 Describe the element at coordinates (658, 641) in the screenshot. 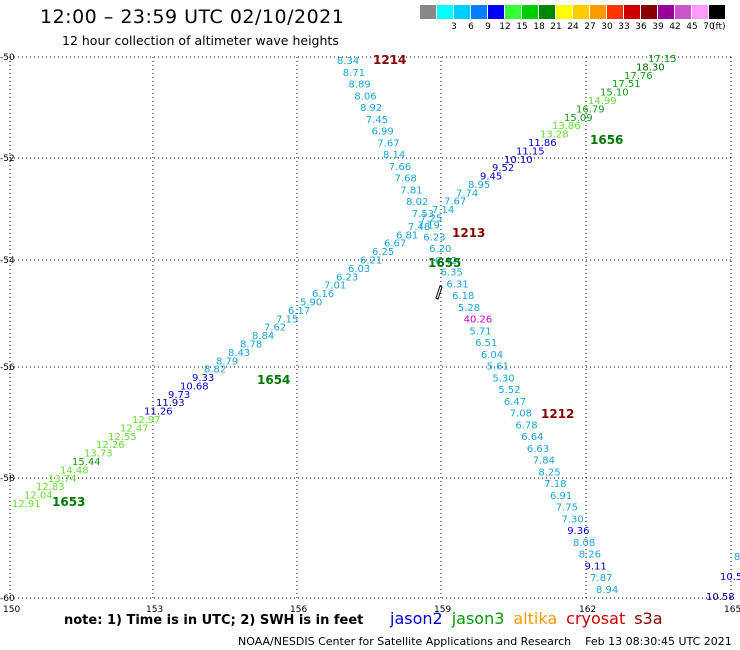

I see `timestamp-text: Feb 13 08:30:45 UTC 2021` at that location.